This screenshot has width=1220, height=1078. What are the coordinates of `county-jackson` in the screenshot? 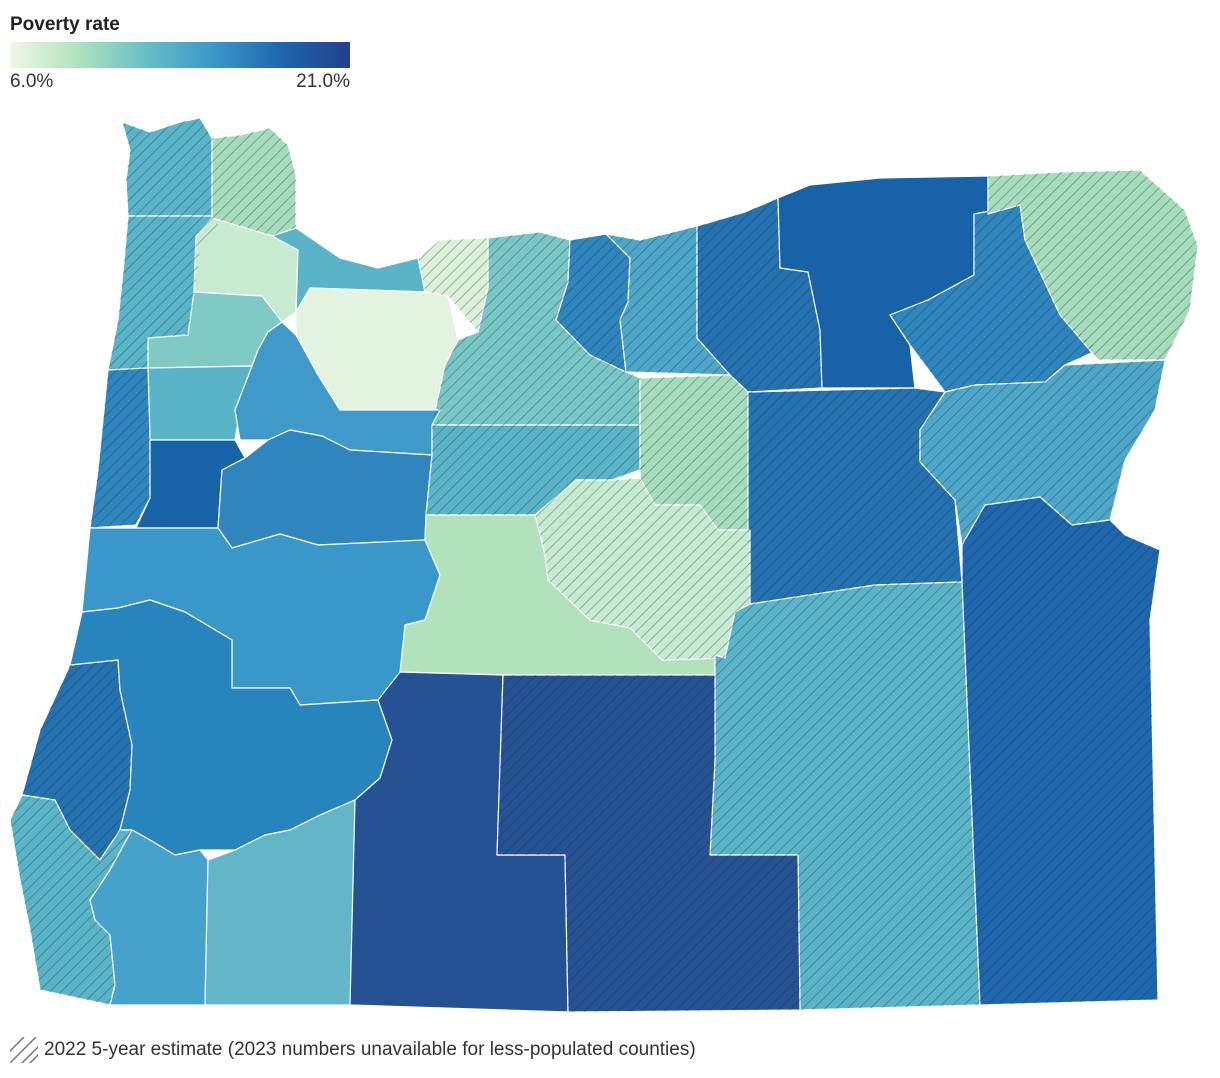 It's located at (280, 902).